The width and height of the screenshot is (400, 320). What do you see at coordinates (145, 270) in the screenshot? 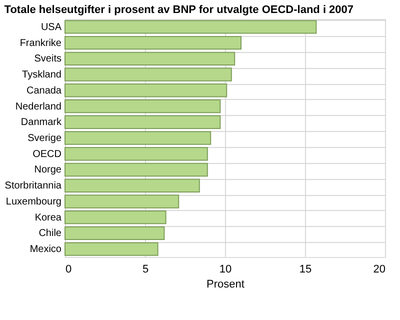
I see `x-tick-label: 5` at bounding box center [145, 270].